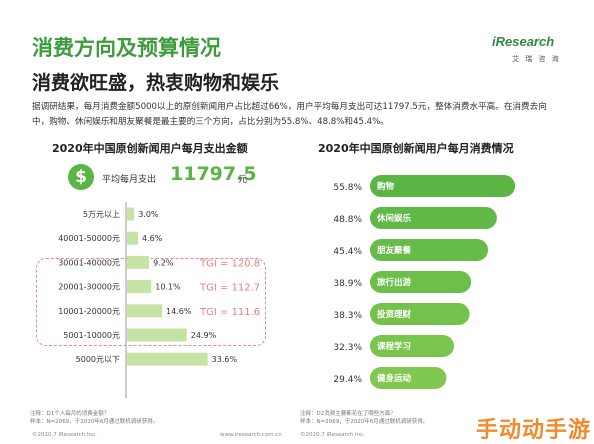  I want to click on avg-spend-label: 平均每月支出, so click(129, 180).